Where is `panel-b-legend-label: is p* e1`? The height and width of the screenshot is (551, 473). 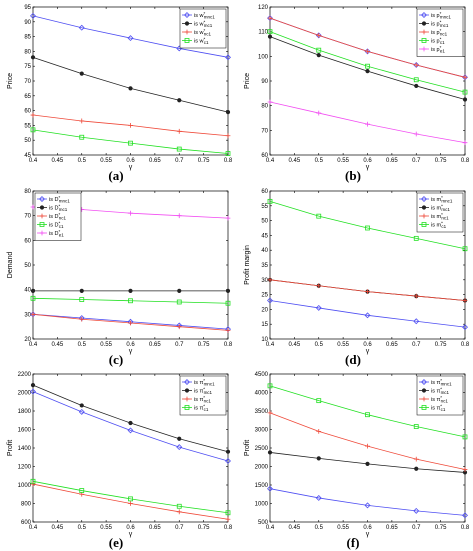 panel-b-legend-label: is p* e1 is located at coordinates (438, 49).